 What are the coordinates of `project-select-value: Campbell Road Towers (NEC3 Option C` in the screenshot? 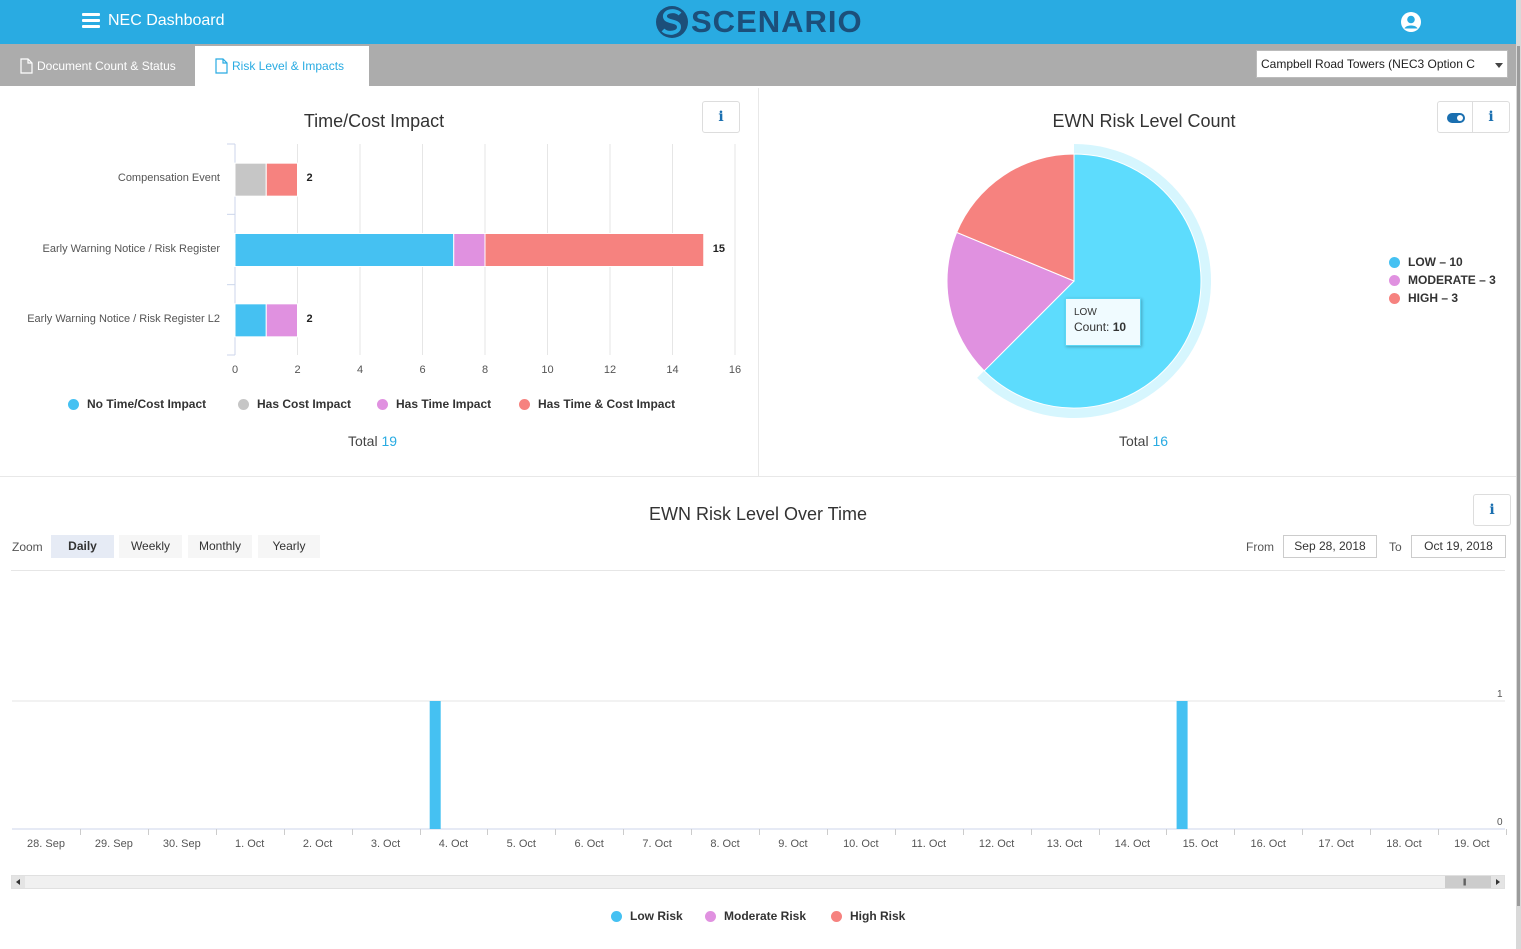 It's located at (1368, 64).